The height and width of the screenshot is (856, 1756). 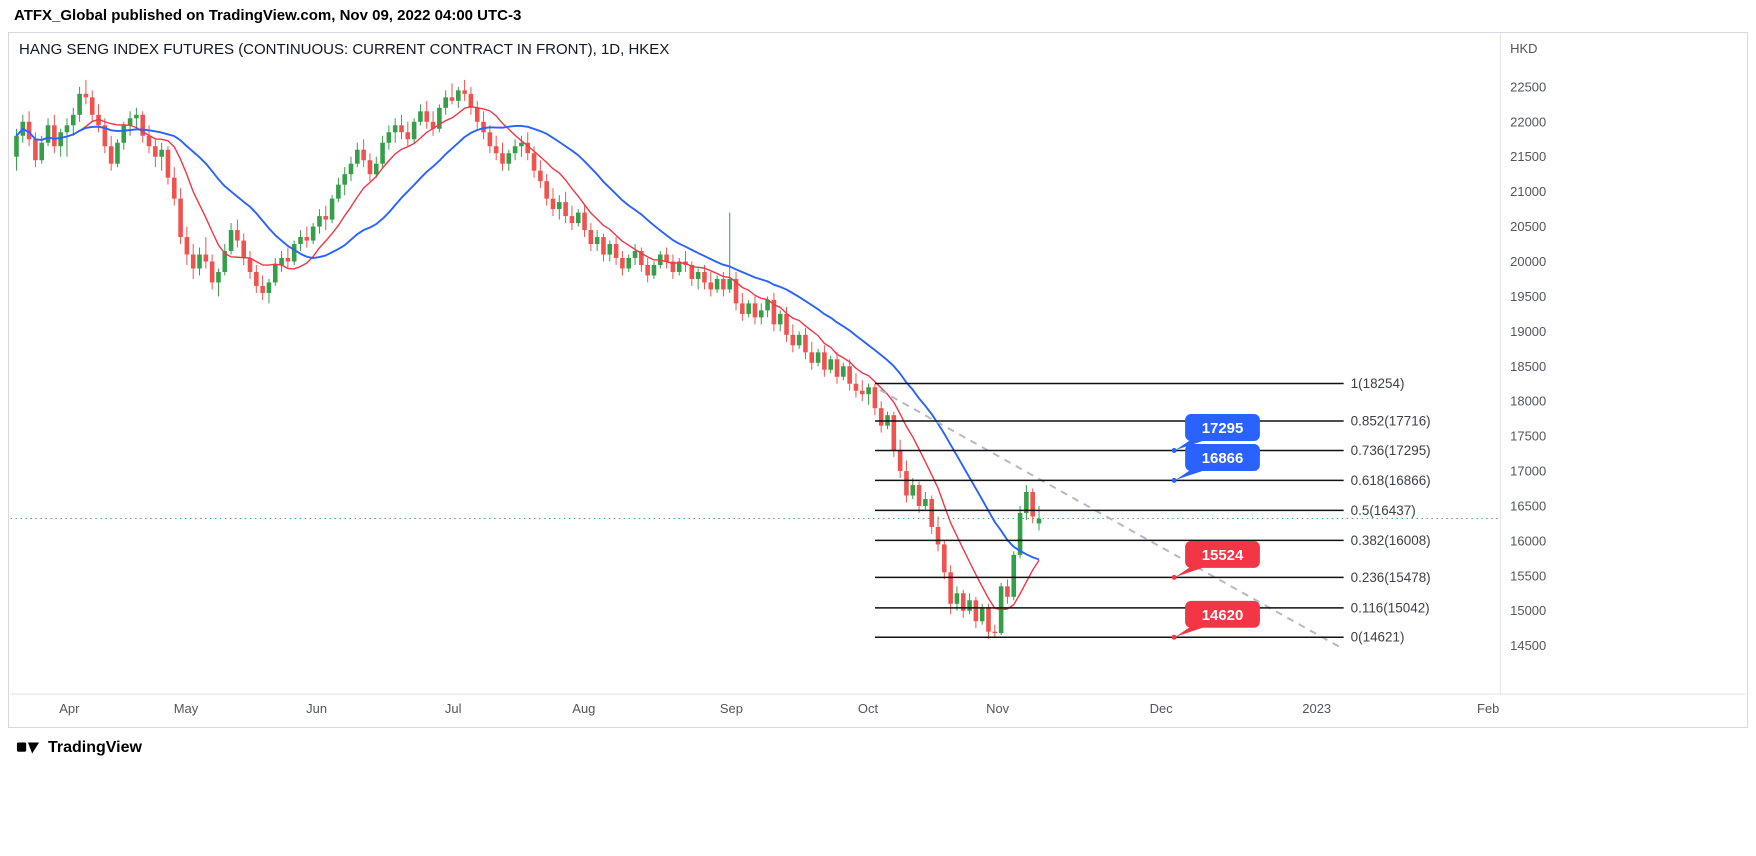 What do you see at coordinates (1191, 571) in the screenshot?
I see `callout-tail` at bounding box center [1191, 571].